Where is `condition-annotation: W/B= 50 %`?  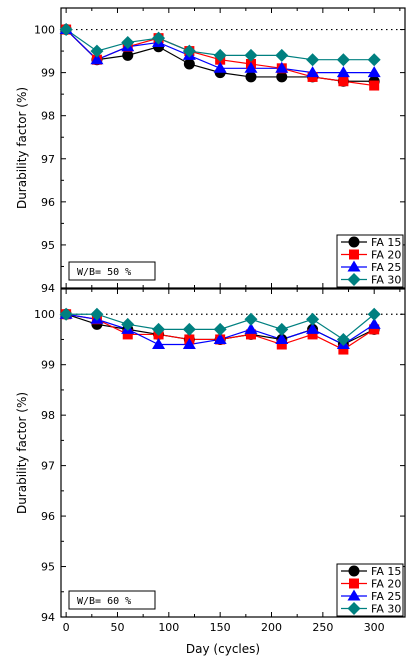 condition-annotation: W/B= 50 % is located at coordinates (112, 271).